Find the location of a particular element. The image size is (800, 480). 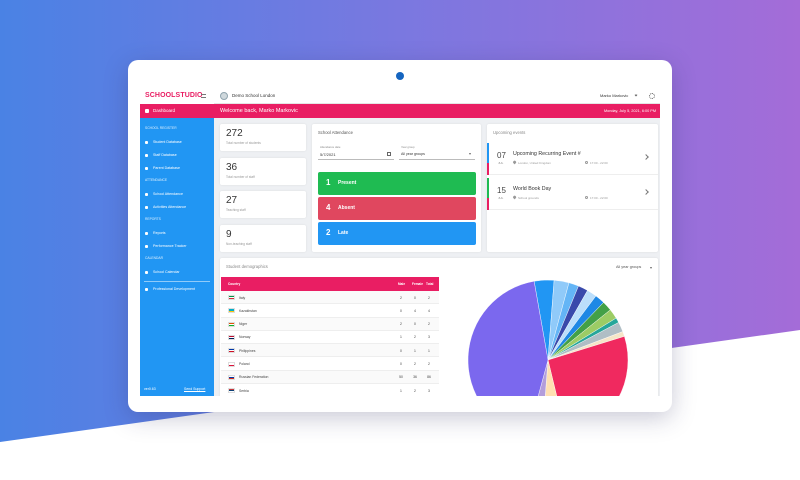

school-name: Demo School London is located at coordinates (254, 95).